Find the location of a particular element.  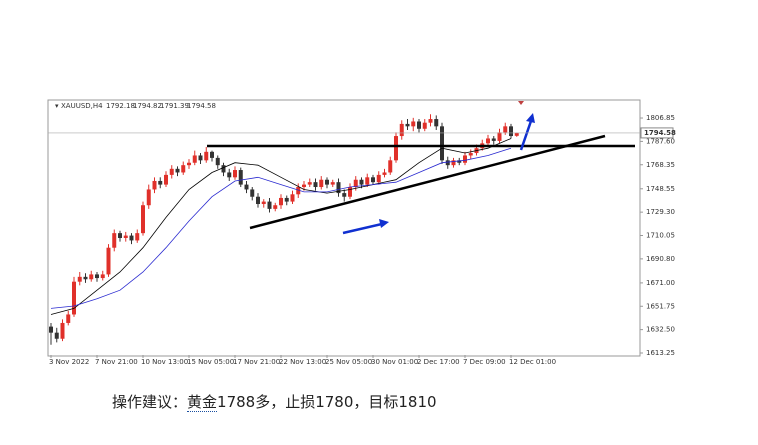

y-tick-label: 1710.05 is located at coordinates (660, 236).